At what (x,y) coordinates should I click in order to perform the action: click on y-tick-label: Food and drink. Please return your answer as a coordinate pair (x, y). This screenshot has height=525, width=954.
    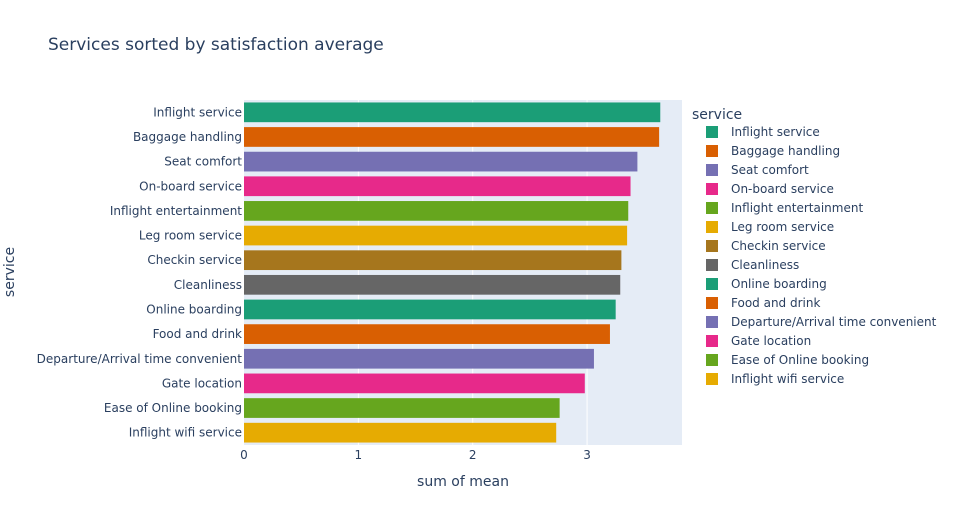
    Looking at the image, I should click on (197, 334).